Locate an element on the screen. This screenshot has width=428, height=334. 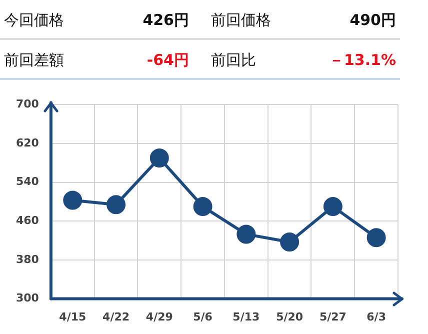
x-tick-label: 5/20 is located at coordinates (290, 317).